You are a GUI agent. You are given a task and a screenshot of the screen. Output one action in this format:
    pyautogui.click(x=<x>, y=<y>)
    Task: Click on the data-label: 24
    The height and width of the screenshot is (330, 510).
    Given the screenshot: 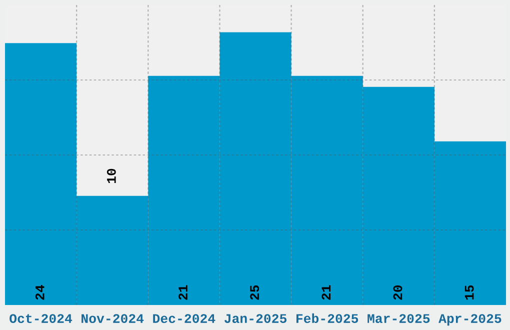 What is the action you would take?
    pyautogui.click(x=39, y=292)
    